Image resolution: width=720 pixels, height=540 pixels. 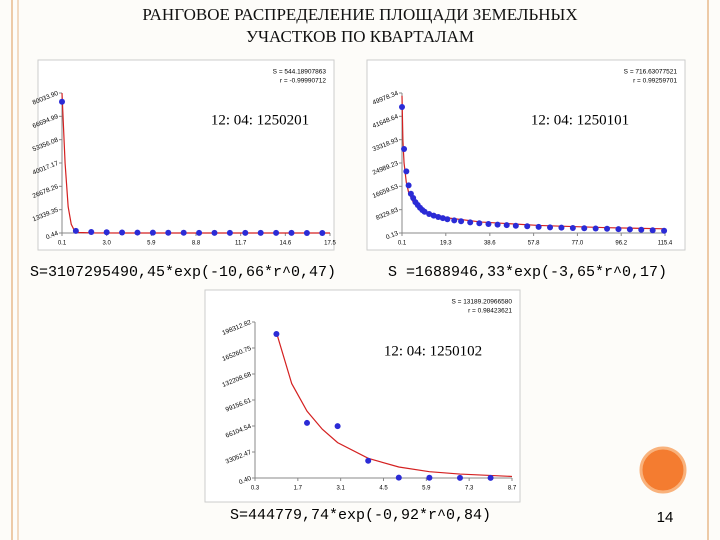 I want to click on x-tick-label: 11.7, so click(x=241, y=244).